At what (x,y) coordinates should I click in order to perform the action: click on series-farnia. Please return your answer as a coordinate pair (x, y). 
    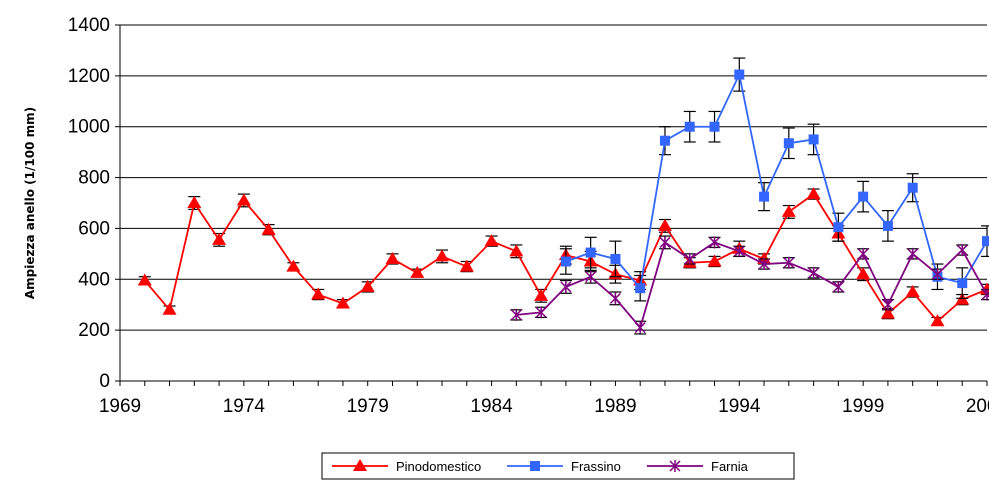
    Looking at the image, I should click on (749, 285).